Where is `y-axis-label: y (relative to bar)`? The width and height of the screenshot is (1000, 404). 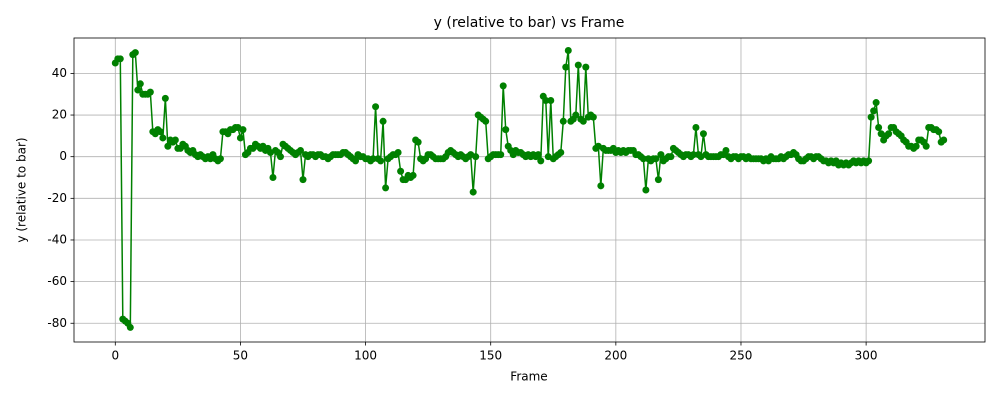
y-axis-label: y (relative to bar) is located at coordinates (22, 189).